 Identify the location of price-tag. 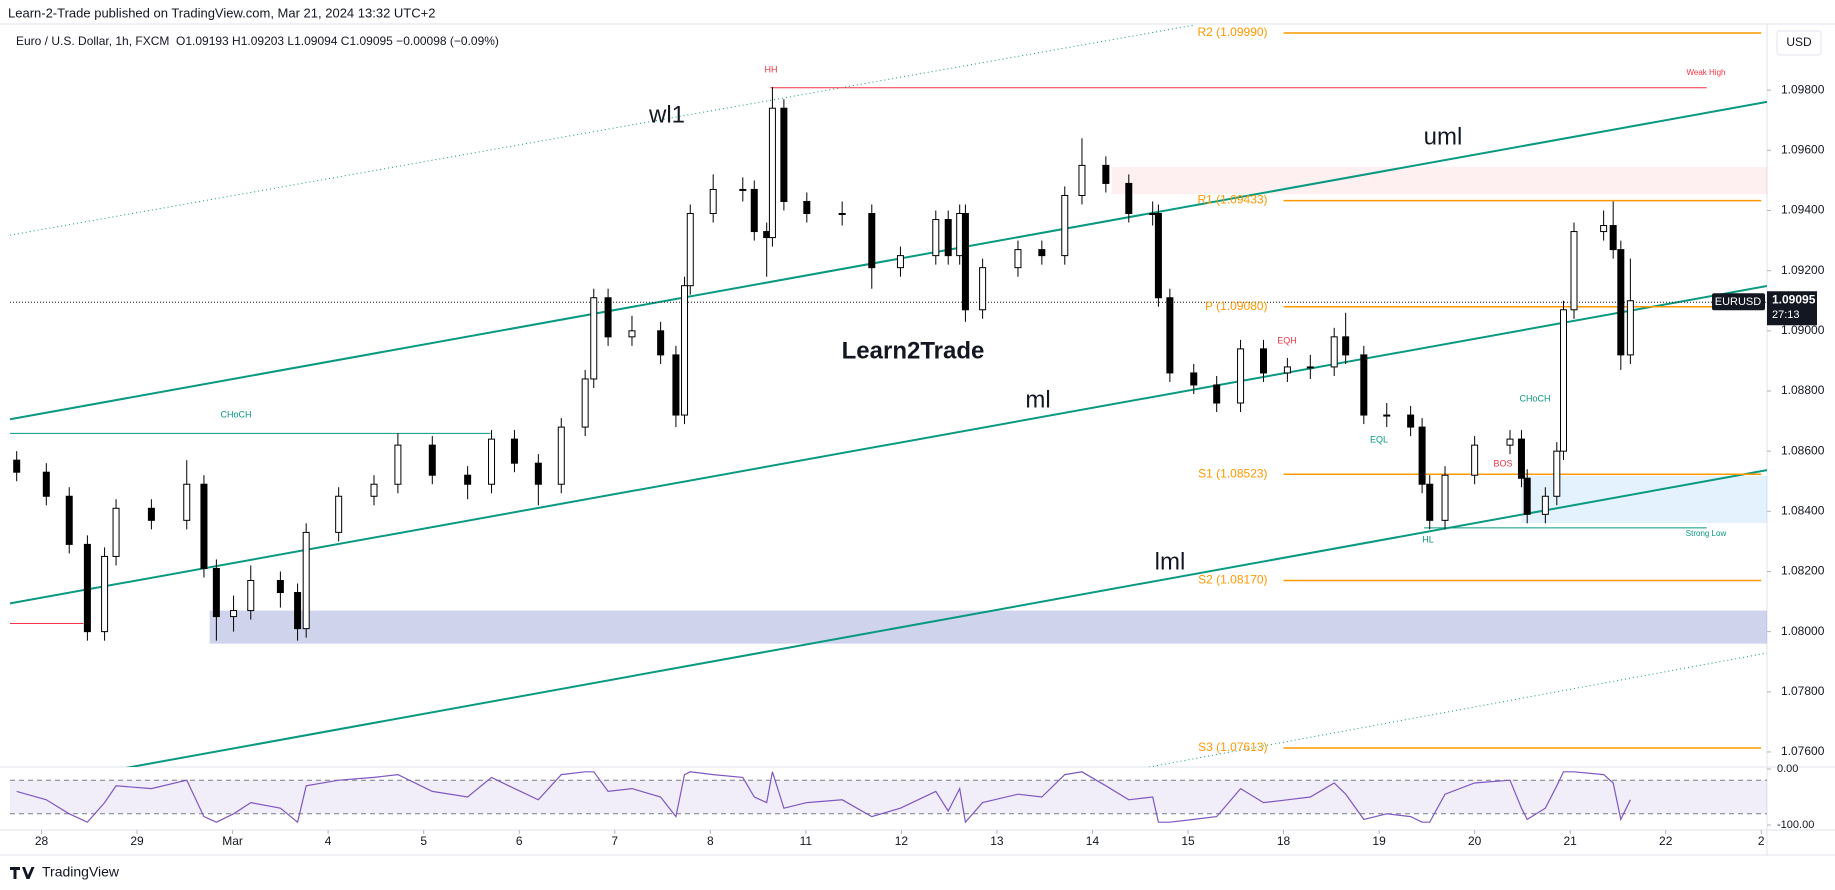
(1792, 308).